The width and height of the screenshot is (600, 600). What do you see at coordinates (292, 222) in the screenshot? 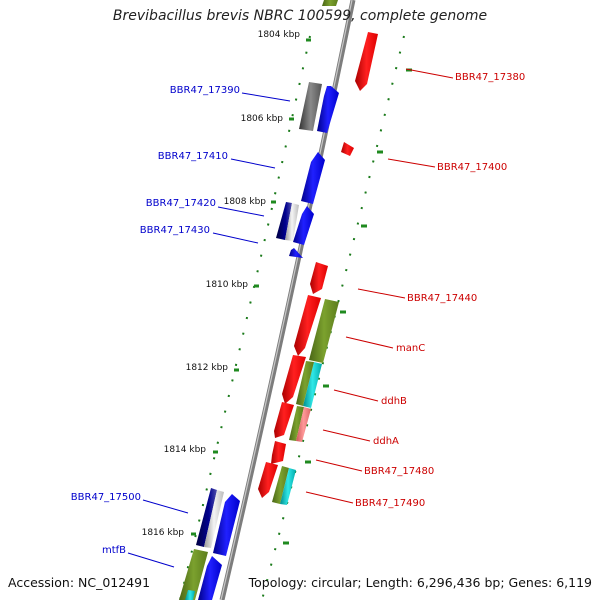
I see `gene-bbr47-17420-light` at bounding box center [292, 222].